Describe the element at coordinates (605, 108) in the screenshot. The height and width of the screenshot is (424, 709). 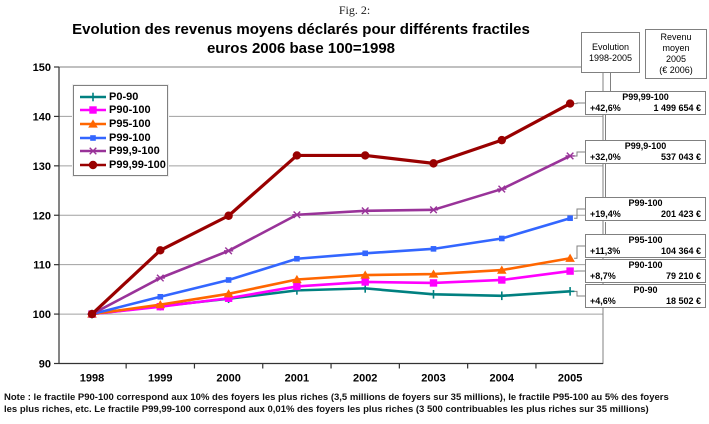
I see `fractile-evolution-value: +42,6%` at that location.